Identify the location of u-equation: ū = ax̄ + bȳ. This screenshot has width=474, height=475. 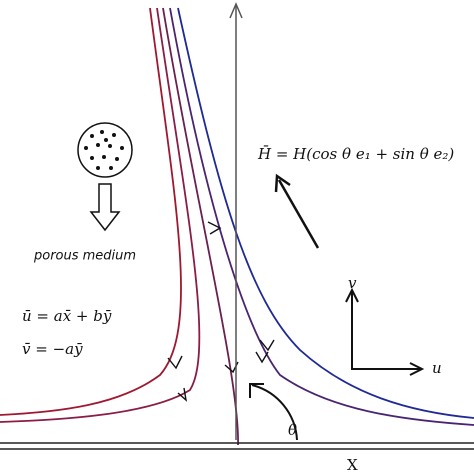
(67, 316).